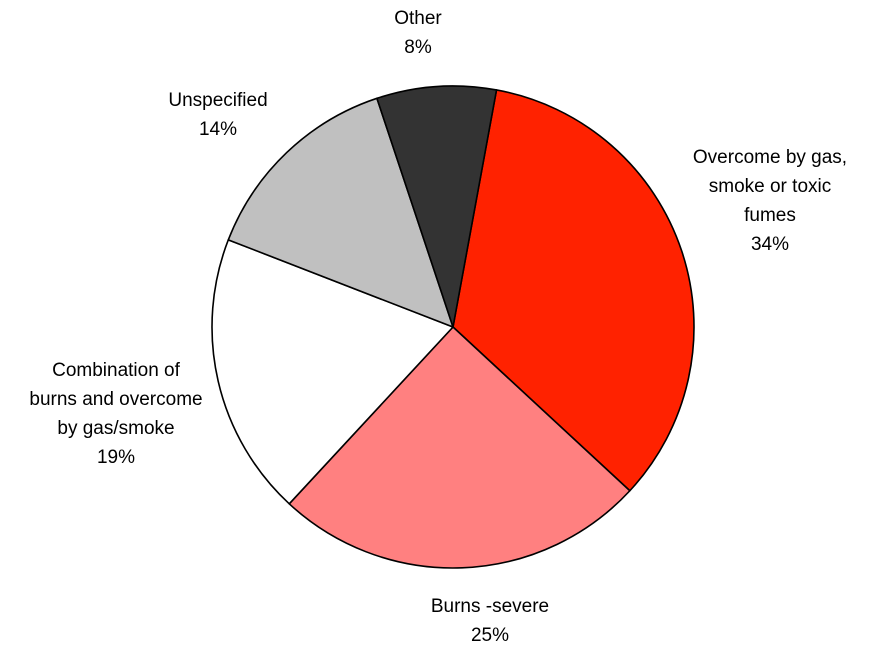 The image size is (870, 645). I want to click on slice-label-5: Other 8%, so click(418, 33).